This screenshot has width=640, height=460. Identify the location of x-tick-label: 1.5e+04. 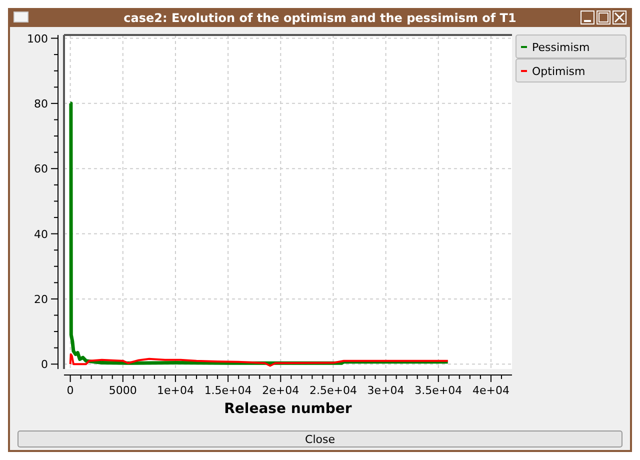
(228, 390).